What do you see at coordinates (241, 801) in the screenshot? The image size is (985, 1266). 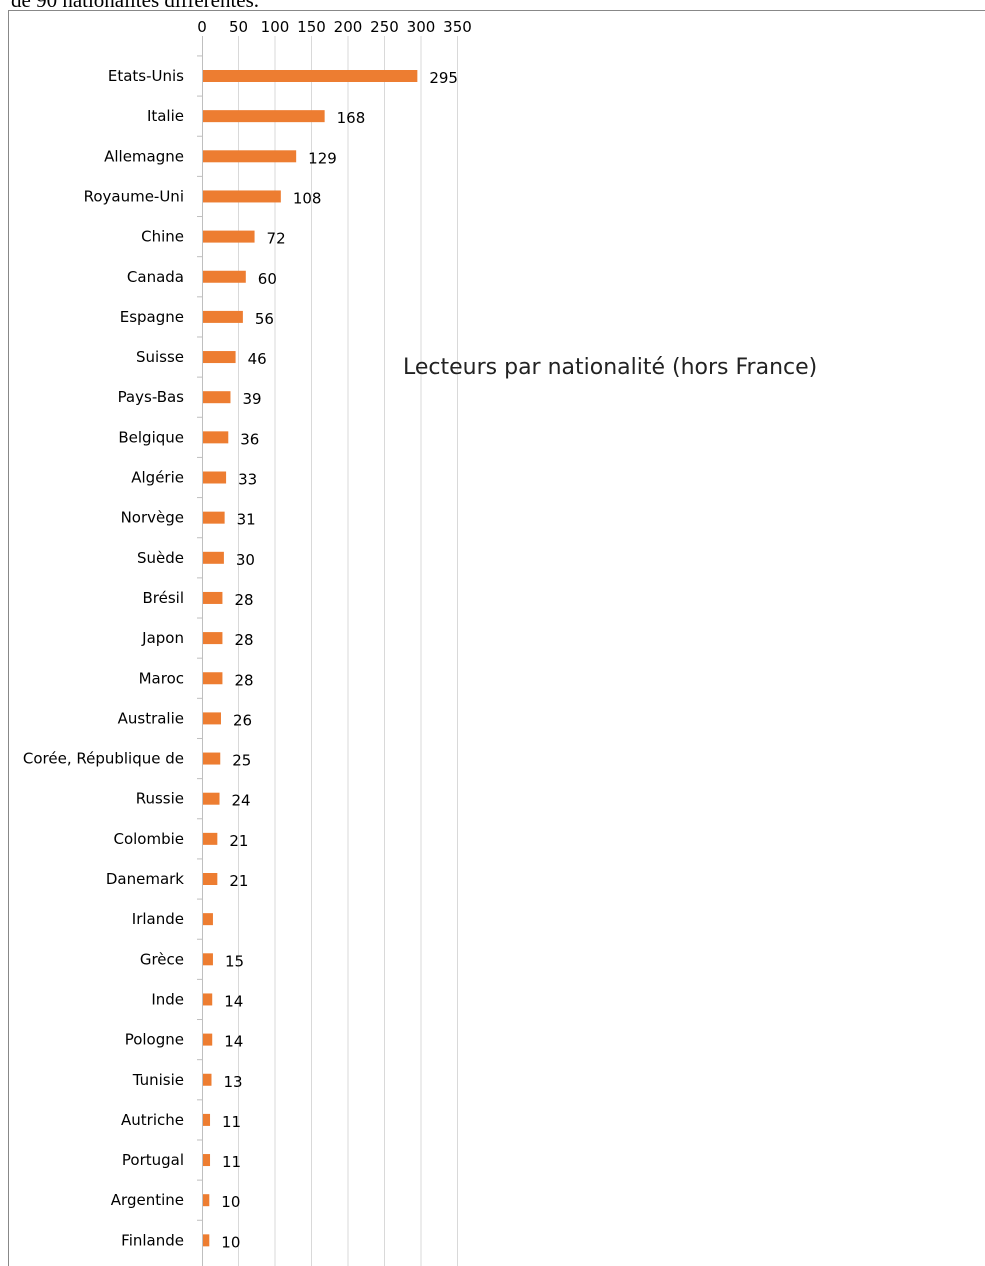 I see `data-label: 24` at bounding box center [241, 801].